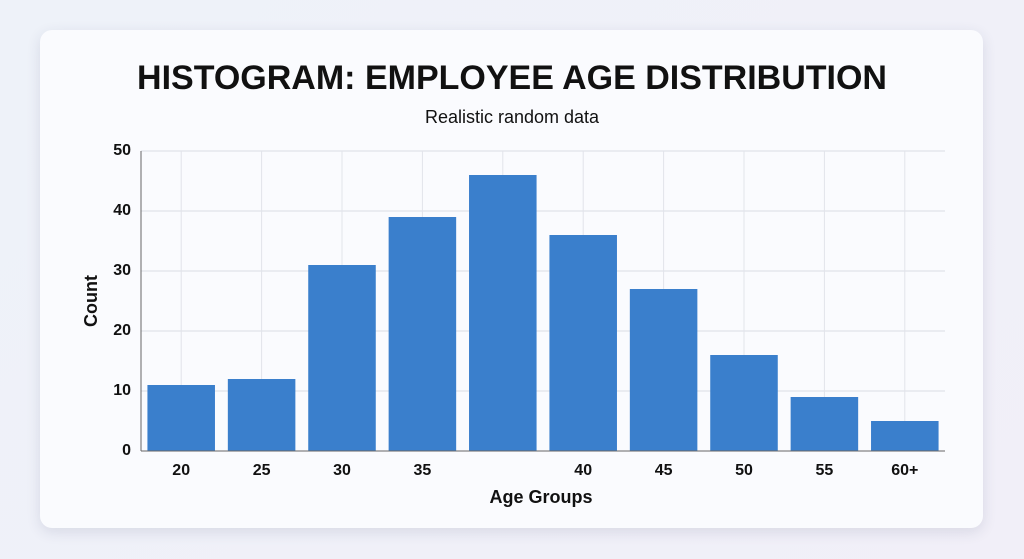  Describe the element at coordinates (540, 497) in the screenshot. I see `x-axis-label: Age Groups` at that location.